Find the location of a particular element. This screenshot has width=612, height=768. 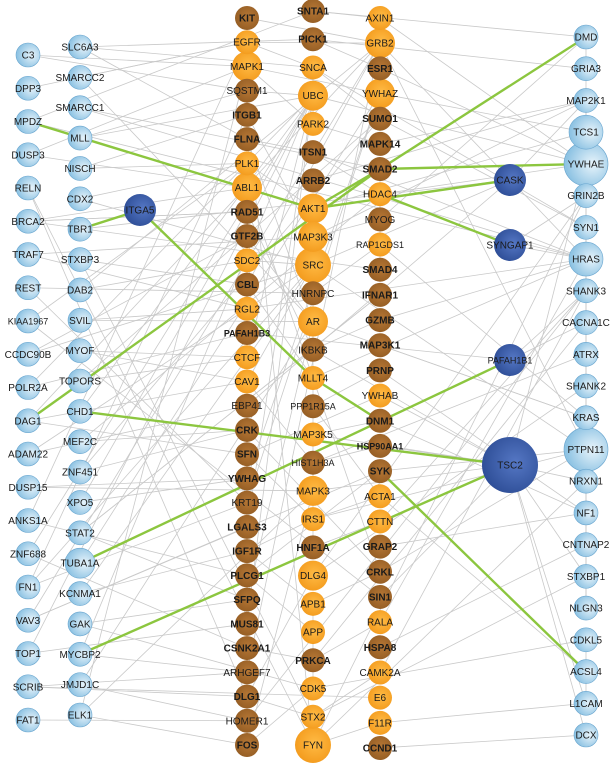

node-label-hdac4: HDAC4 is located at coordinates (380, 195).